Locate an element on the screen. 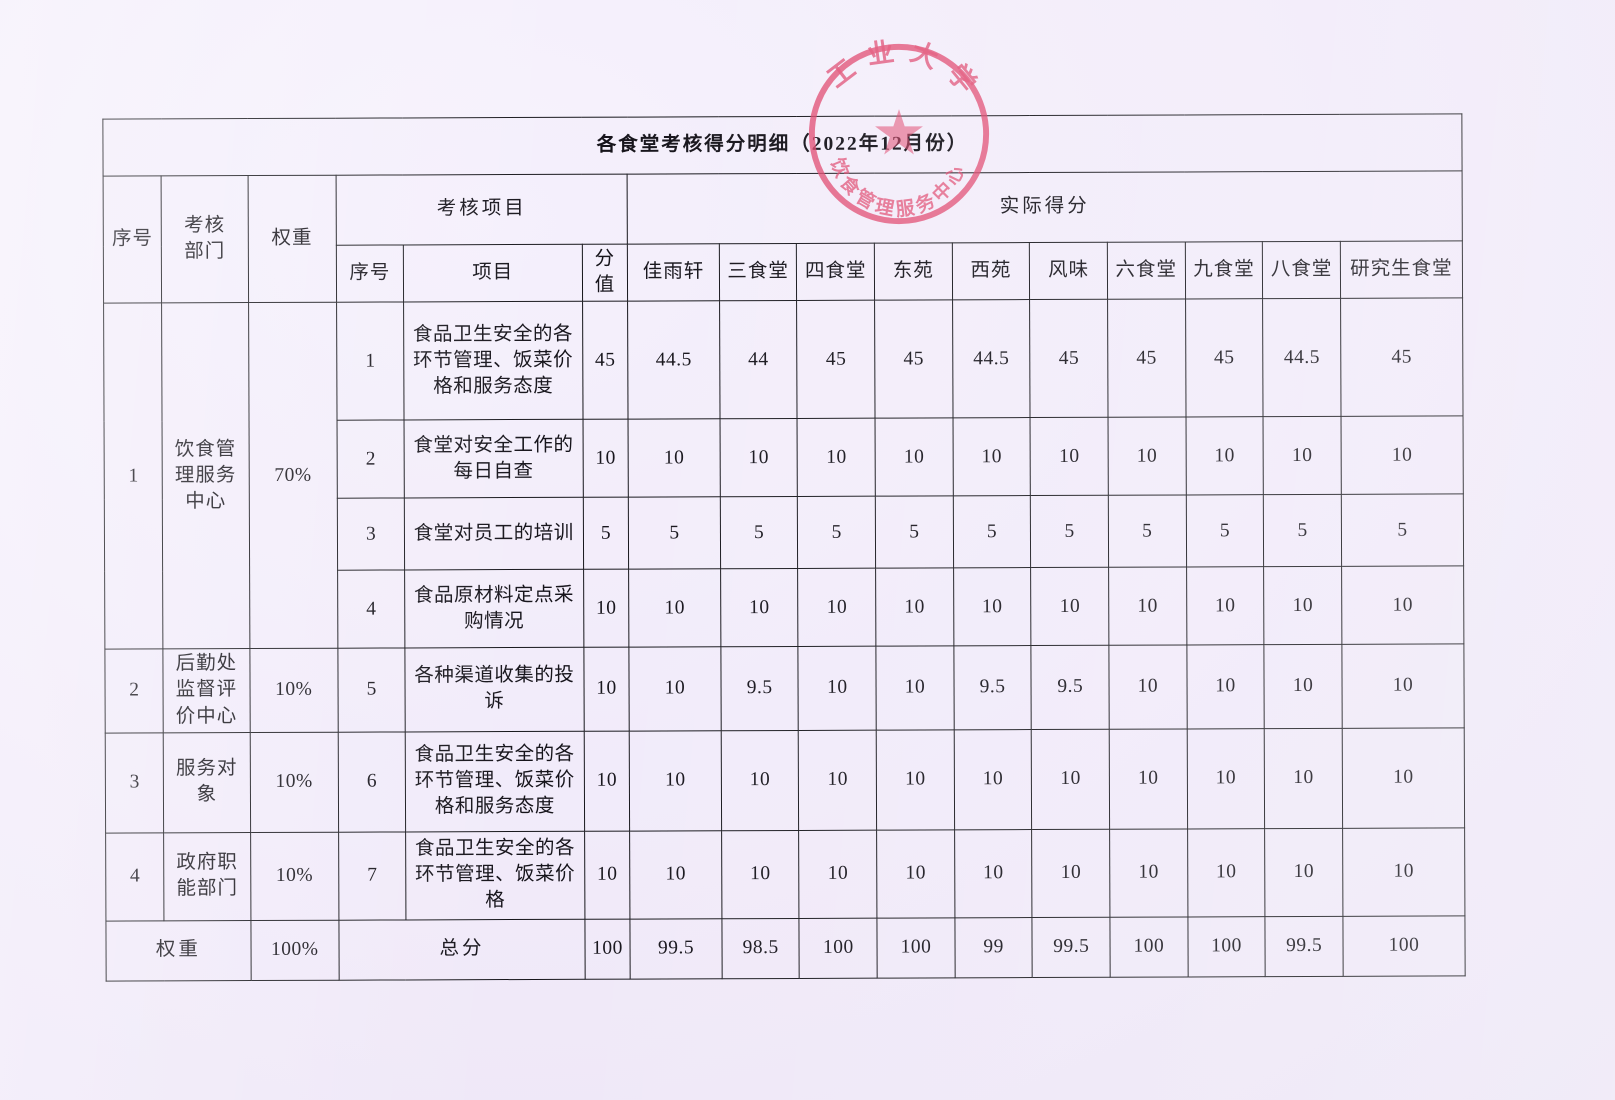  item-score-value: 45 is located at coordinates (605, 360).